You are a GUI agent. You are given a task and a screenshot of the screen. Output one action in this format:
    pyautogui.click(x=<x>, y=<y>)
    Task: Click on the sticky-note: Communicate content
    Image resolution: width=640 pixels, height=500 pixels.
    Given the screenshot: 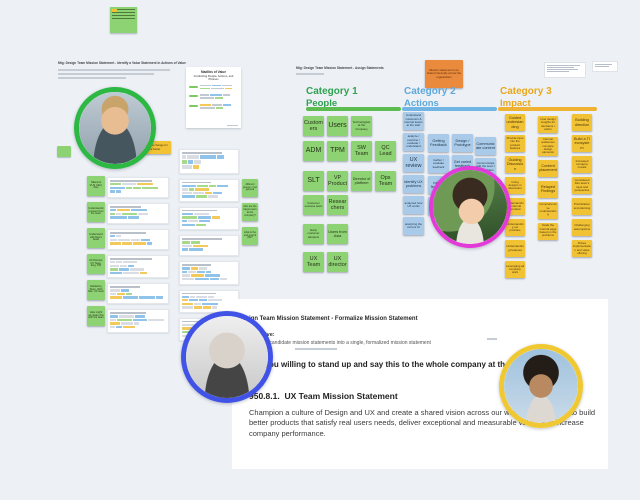 What is the action you would take?
    pyautogui.click(x=485, y=146)
    